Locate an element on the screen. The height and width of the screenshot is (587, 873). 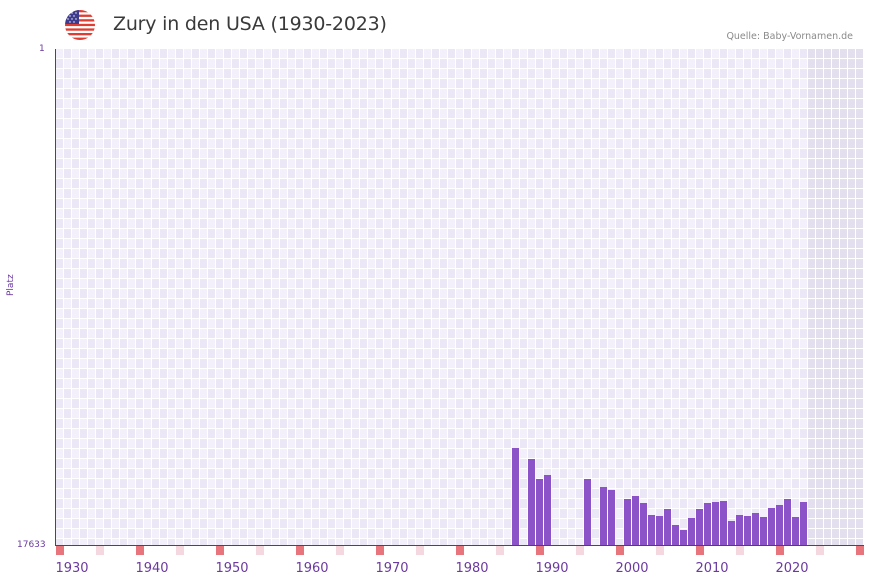
year-marker-1980 is located at coordinates (460, 550).